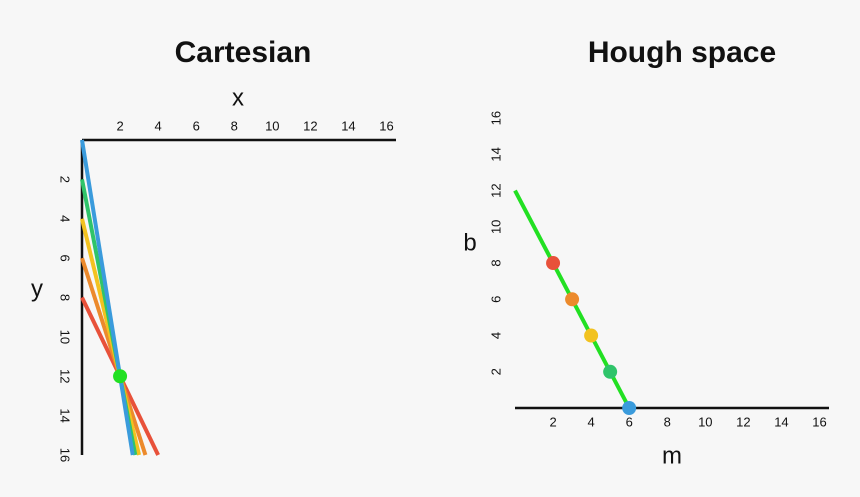 Image resolution: width=860 pixels, height=497 pixels. What do you see at coordinates (672, 455) in the screenshot?
I see `x-axis-label: m` at bounding box center [672, 455].